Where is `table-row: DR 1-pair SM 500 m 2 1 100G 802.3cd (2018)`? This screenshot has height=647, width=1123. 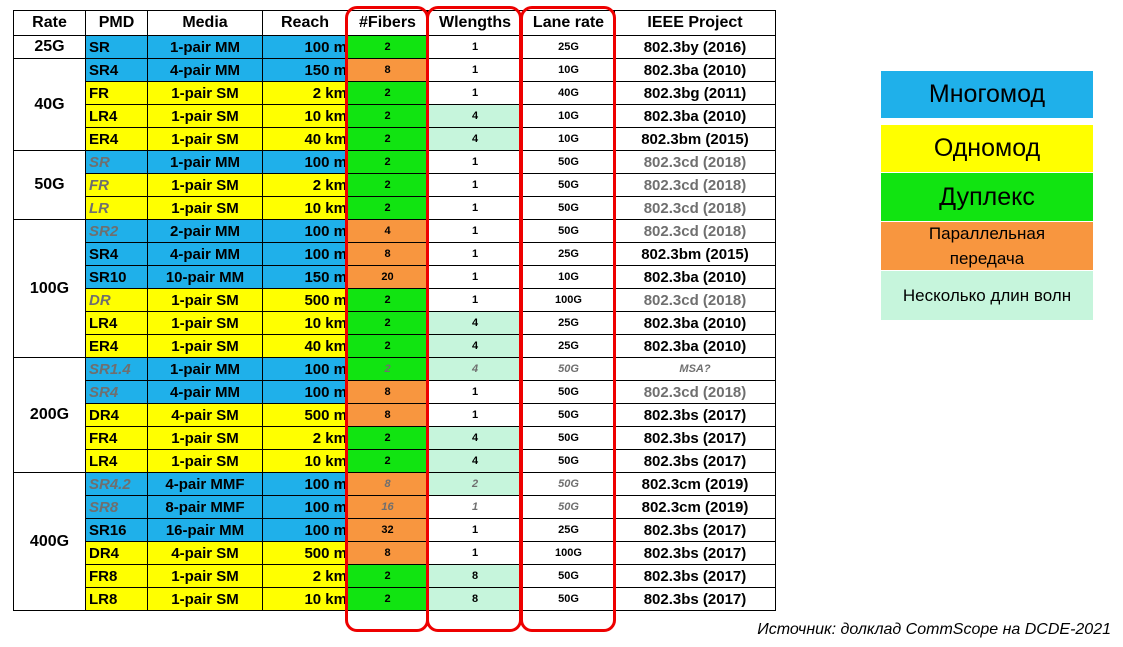 table-row: DR 1-pair SM 500 m 2 1 100G 802.3cd (2018) is located at coordinates (395, 300).